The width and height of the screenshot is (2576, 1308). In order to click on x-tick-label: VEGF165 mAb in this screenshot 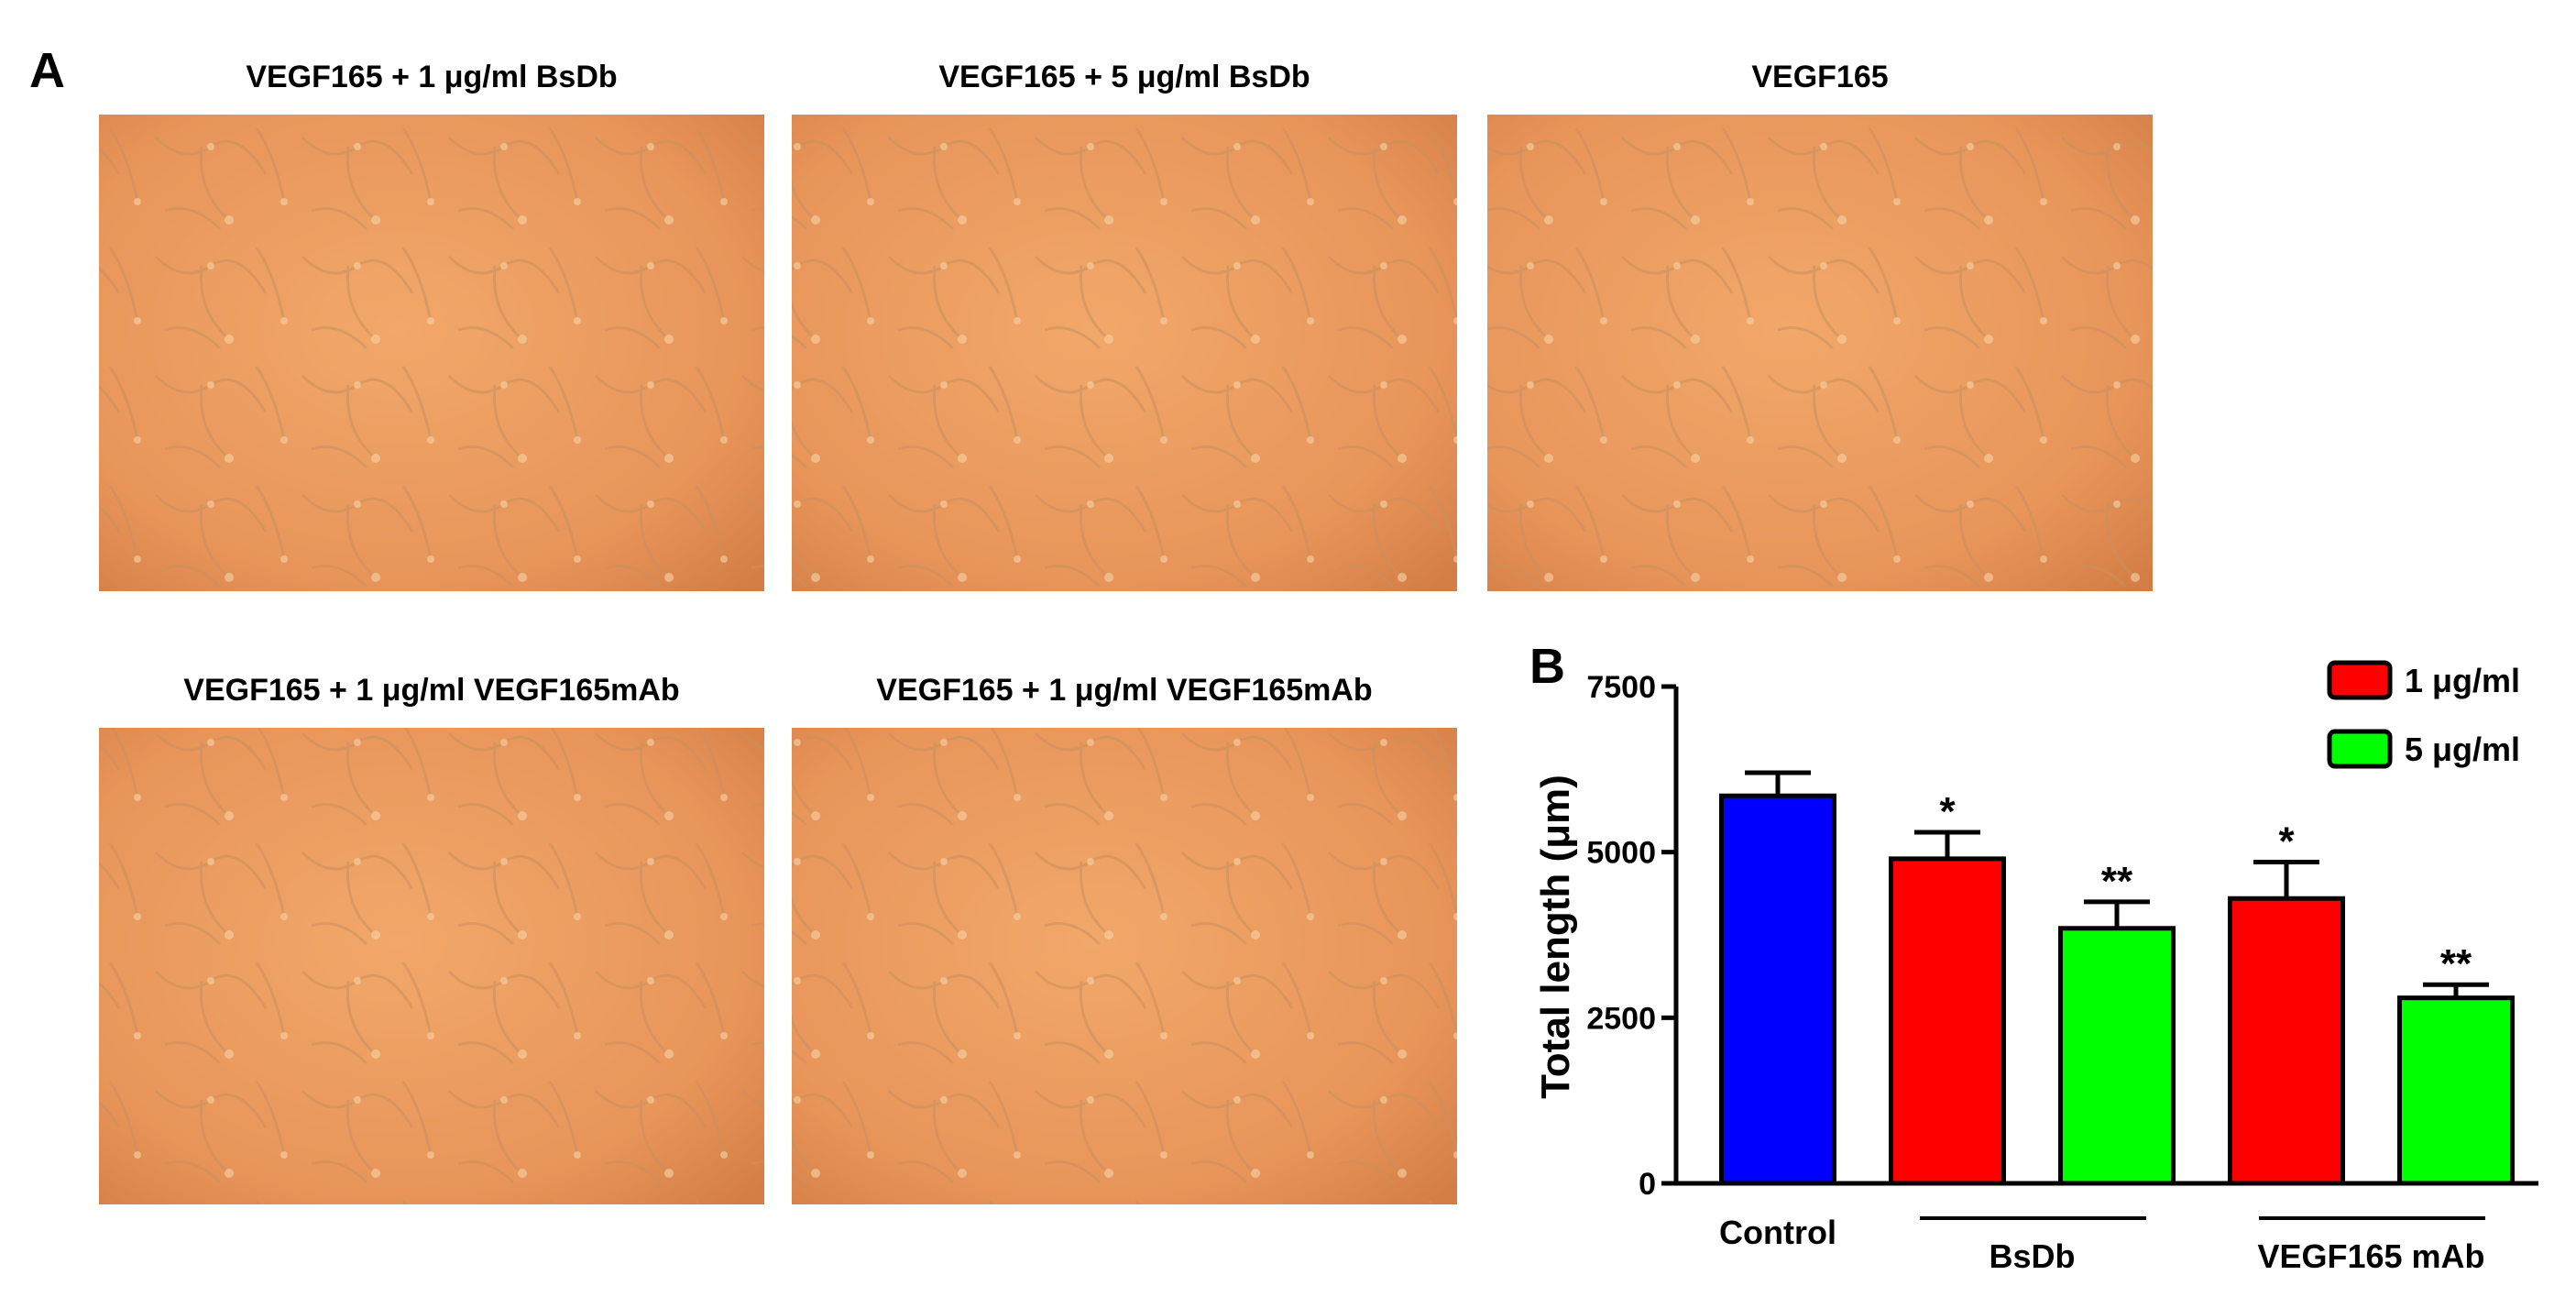, I will do `click(2370, 1256)`.